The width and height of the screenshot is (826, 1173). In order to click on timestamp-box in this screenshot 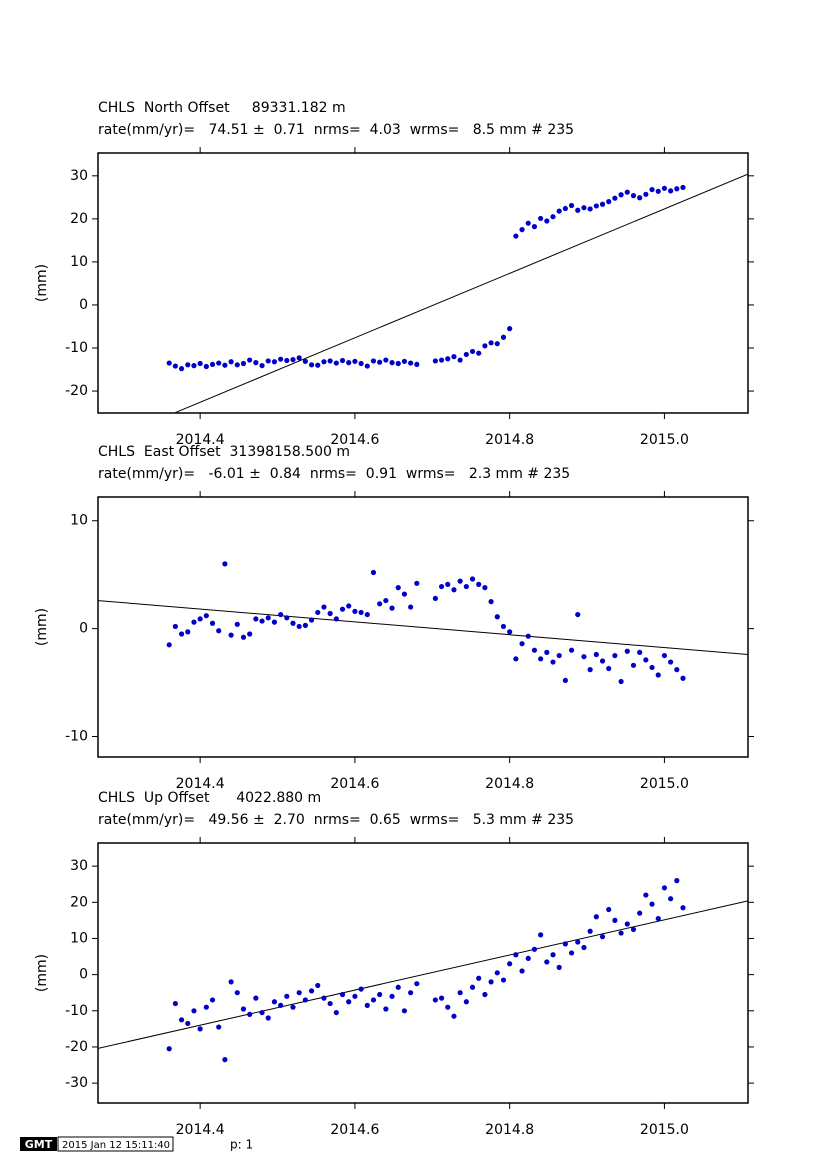, I will do `click(115, 1144)`.